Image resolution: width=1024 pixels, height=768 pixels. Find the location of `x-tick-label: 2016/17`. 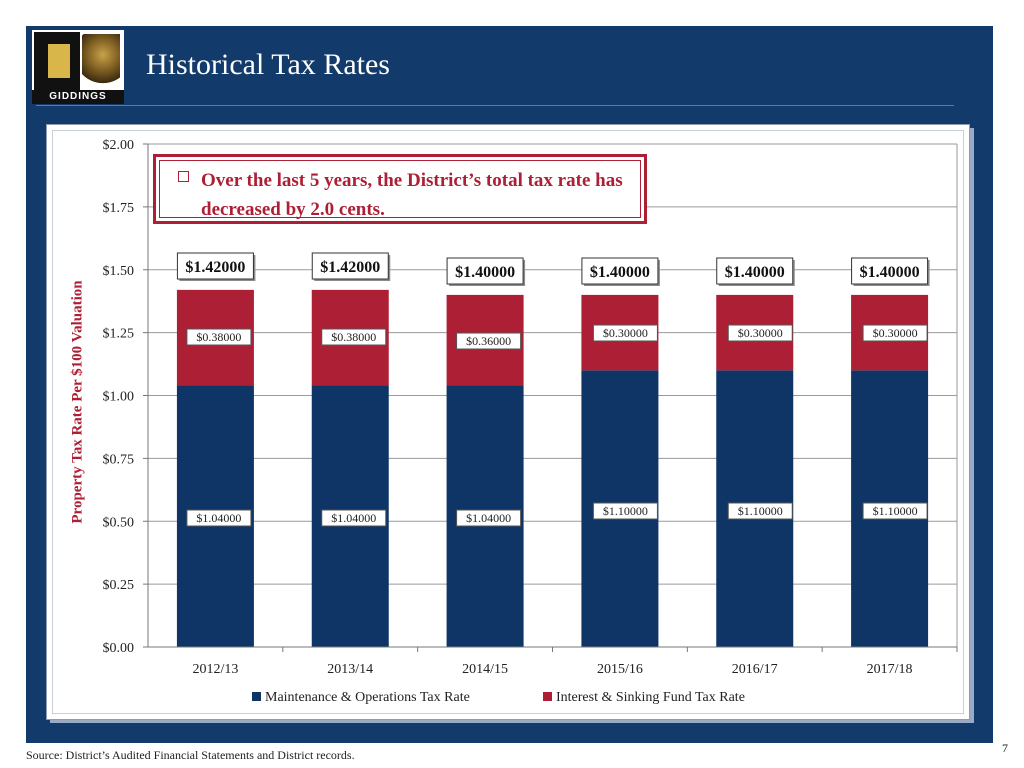

x-tick-label: 2016/17 is located at coordinates (755, 669).